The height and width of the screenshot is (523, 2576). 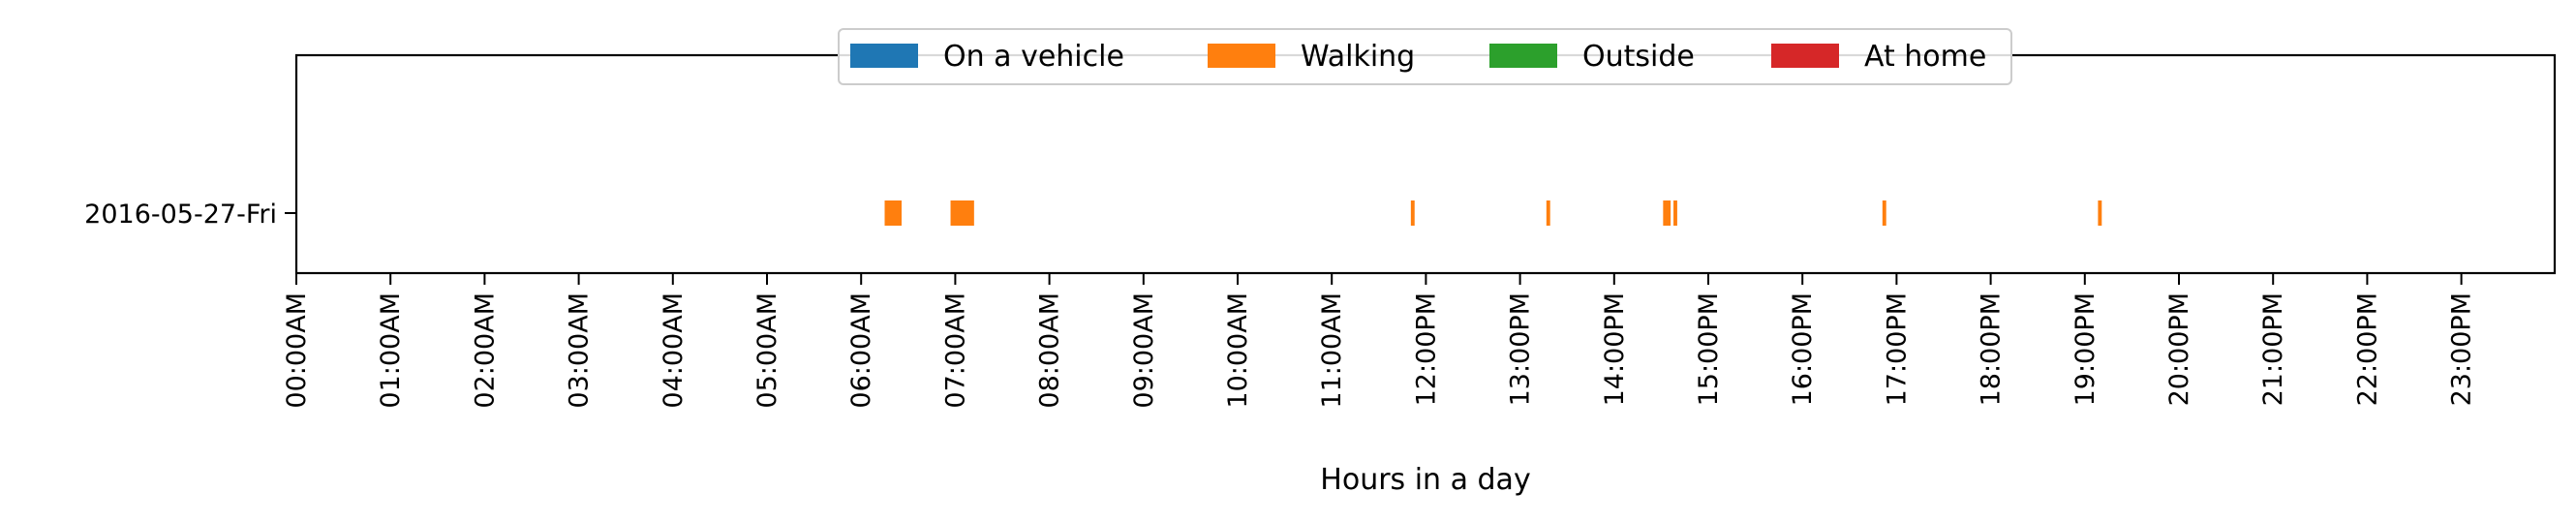 I want to click on x-tick-label: 02:00AM, so click(x=485, y=350).